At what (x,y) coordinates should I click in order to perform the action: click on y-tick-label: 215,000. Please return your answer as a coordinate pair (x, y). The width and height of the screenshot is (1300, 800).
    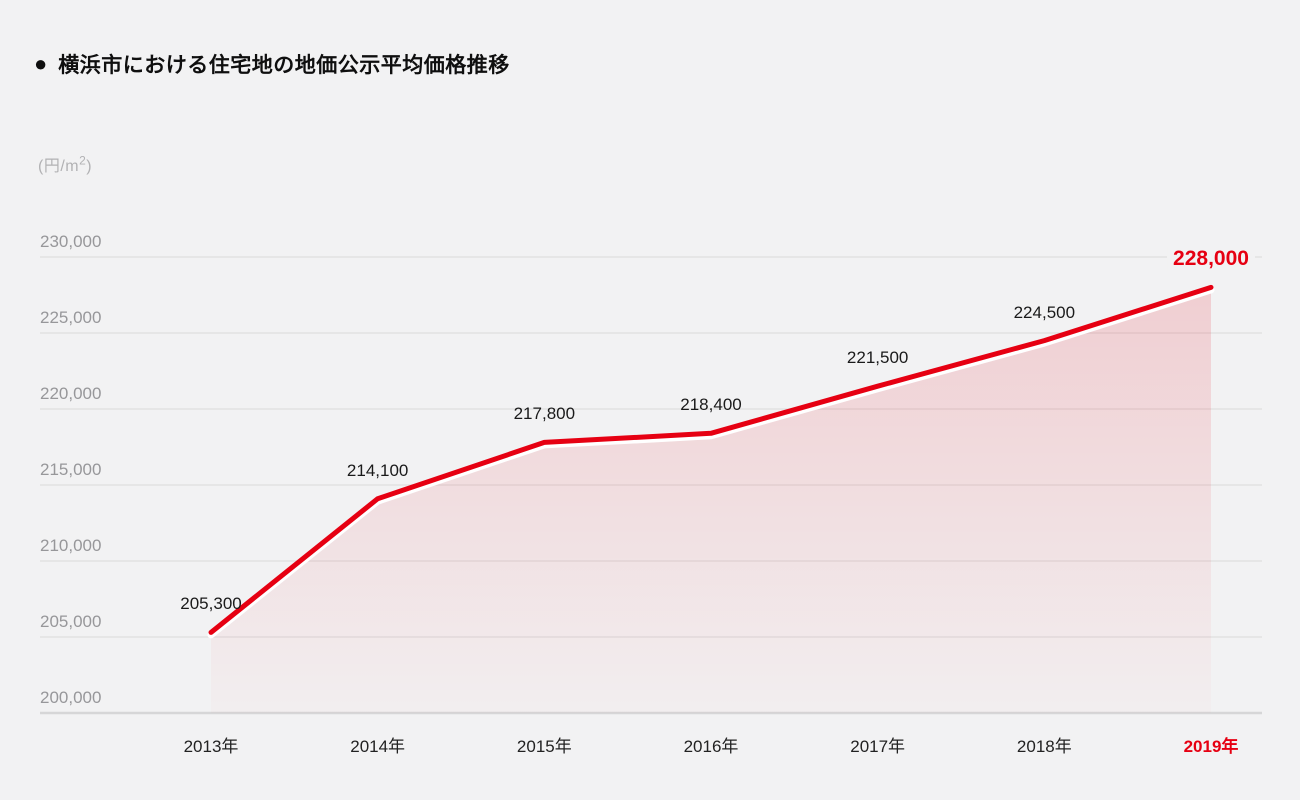
    Looking at the image, I should click on (71, 469).